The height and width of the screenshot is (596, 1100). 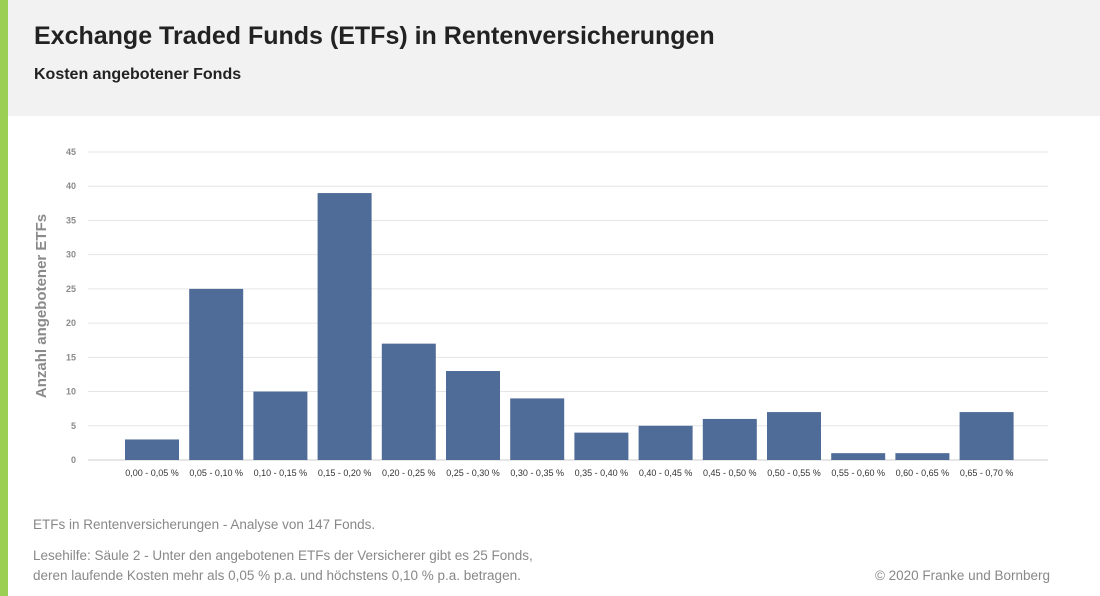 I want to click on x-tick-label: 0,10 - 0,15 %, so click(x=281, y=473).